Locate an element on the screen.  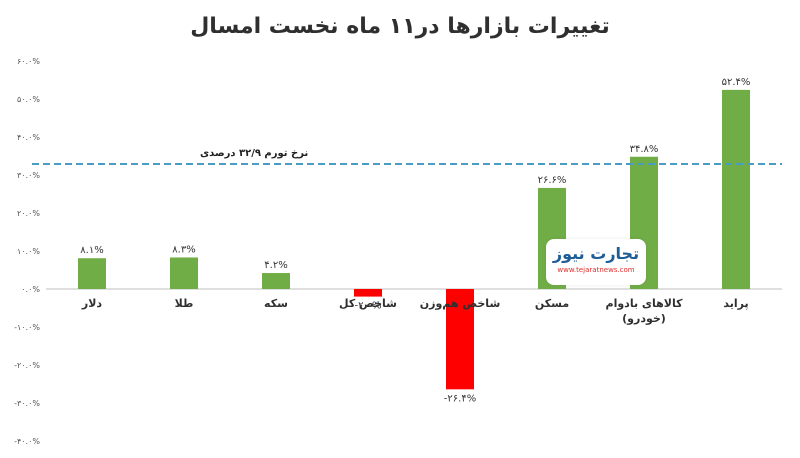
logo-url: www.tejaratnews.com is located at coordinates (596, 270).